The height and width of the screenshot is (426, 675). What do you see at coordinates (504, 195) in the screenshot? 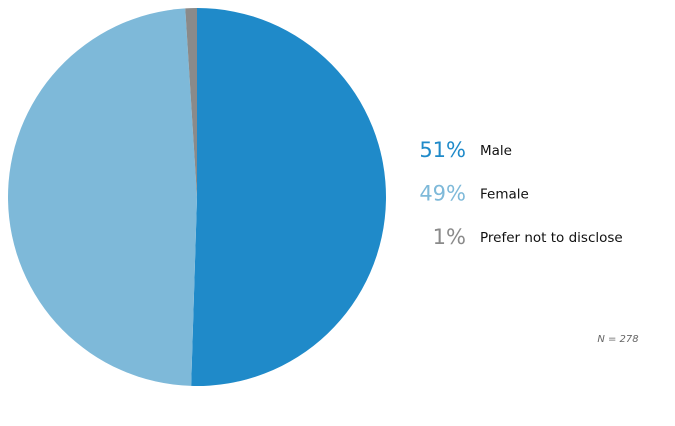
I see `legend-label: Female` at bounding box center [504, 195].